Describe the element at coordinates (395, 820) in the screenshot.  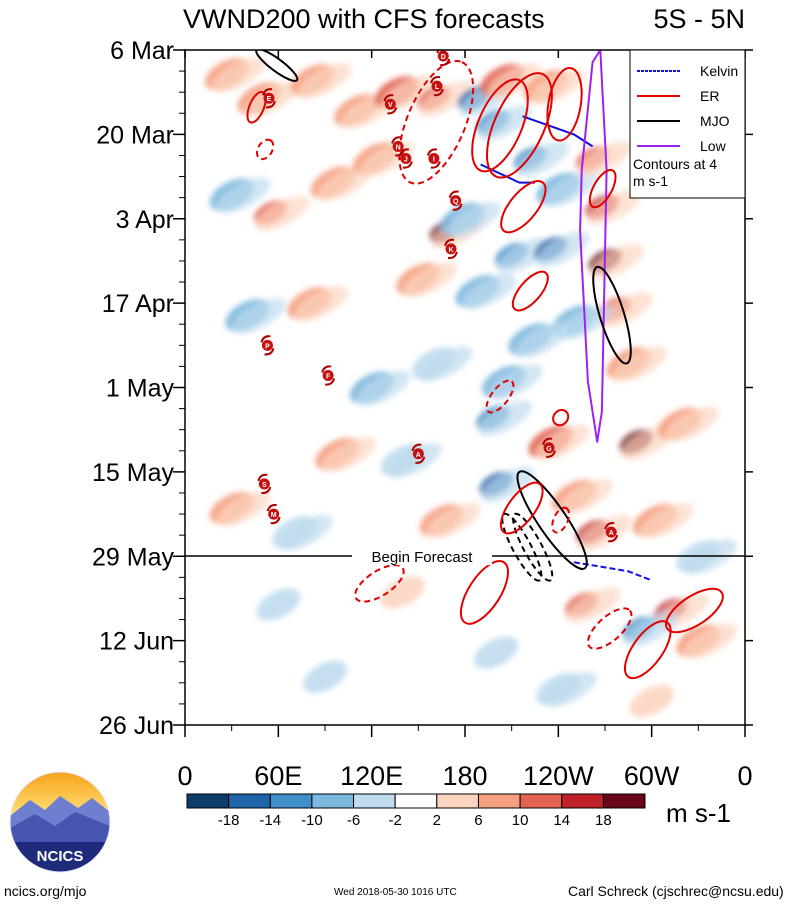
I see `colorbar-label: -2` at that location.